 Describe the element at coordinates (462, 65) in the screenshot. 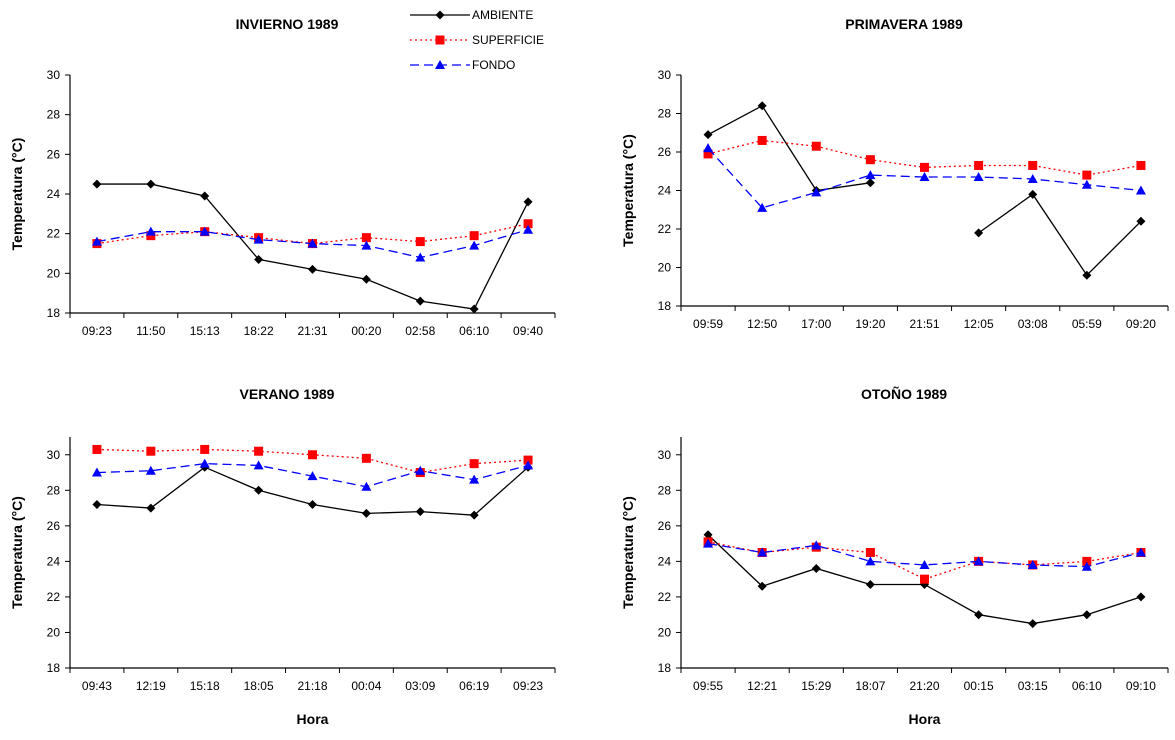

I see `legend-item-fondo: FONDO` at that location.